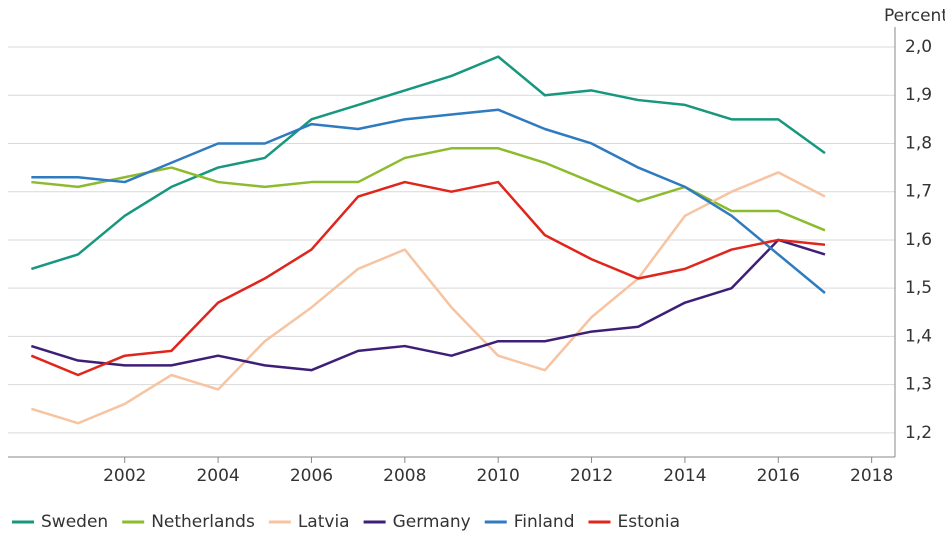  What do you see at coordinates (918, 433) in the screenshot?
I see `y-tick-label: 1,2` at bounding box center [918, 433].